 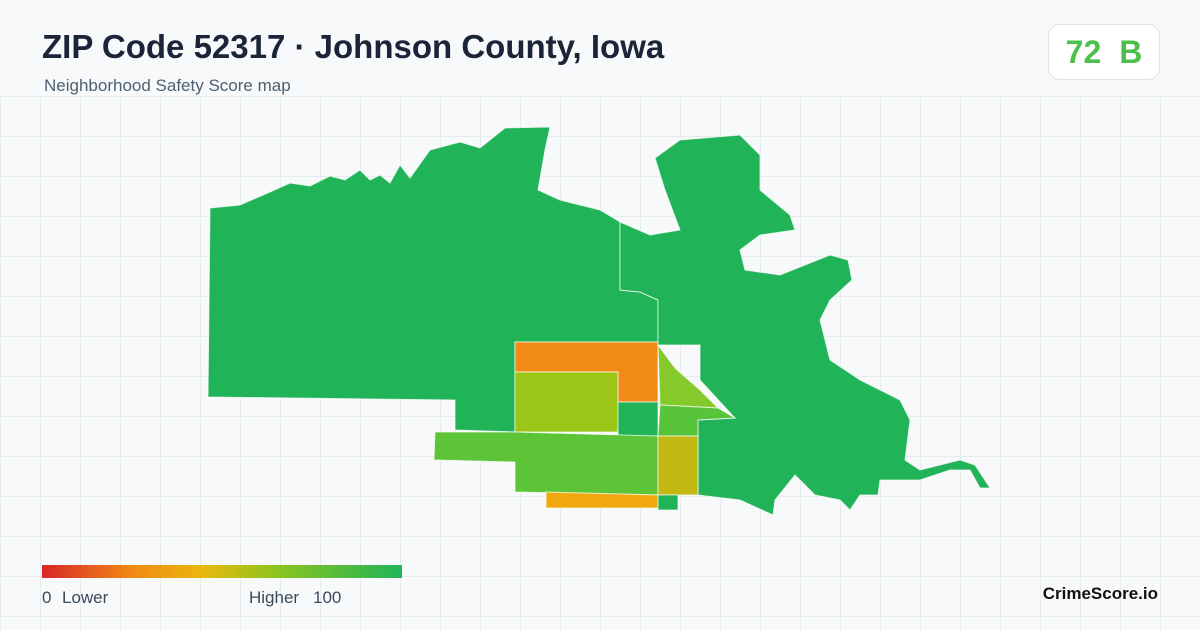 What do you see at coordinates (167, 85) in the screenshot?
I see `subtitle: Neighborhood Safety Score map` at bounding box center [167, 85].